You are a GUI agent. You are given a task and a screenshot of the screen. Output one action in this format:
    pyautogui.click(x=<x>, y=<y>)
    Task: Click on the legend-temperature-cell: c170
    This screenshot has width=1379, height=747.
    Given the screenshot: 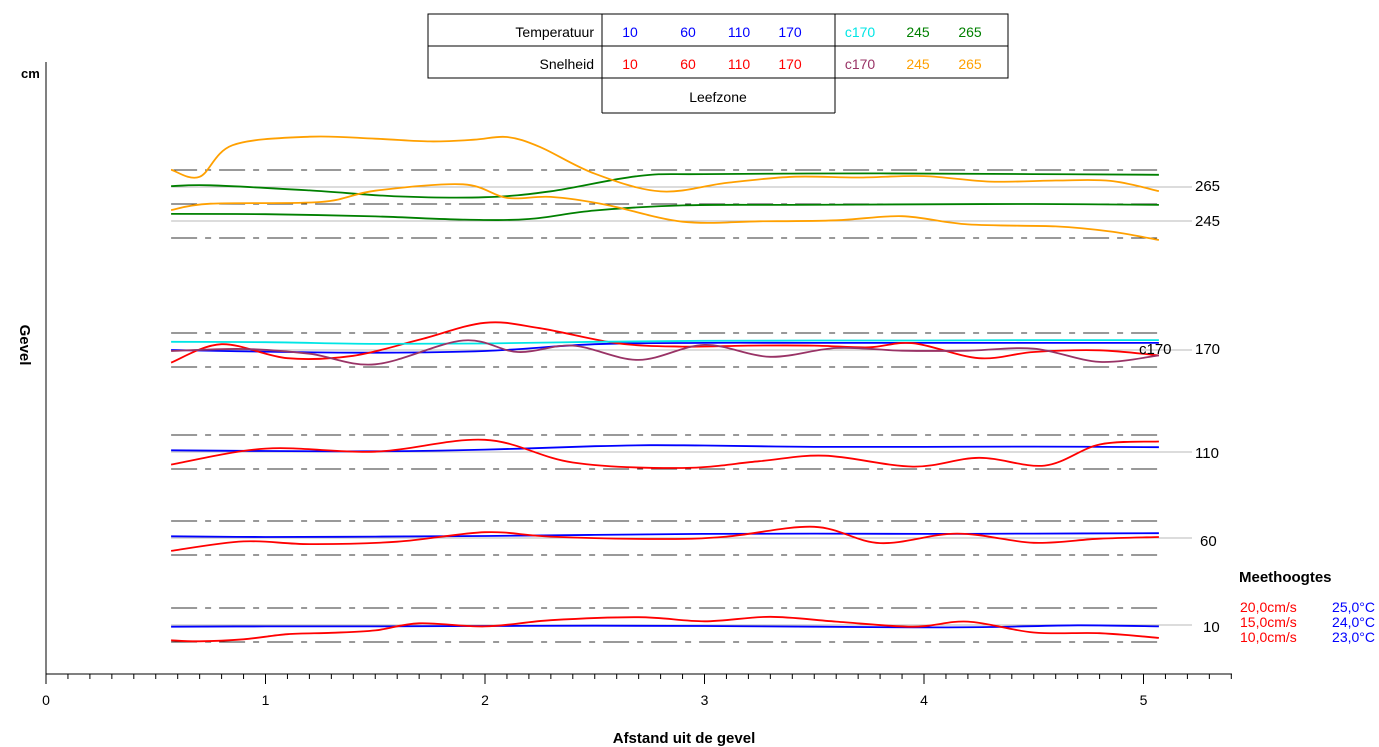 What is the action you would take?
    pyautogui.click(x=860, y=32)
    